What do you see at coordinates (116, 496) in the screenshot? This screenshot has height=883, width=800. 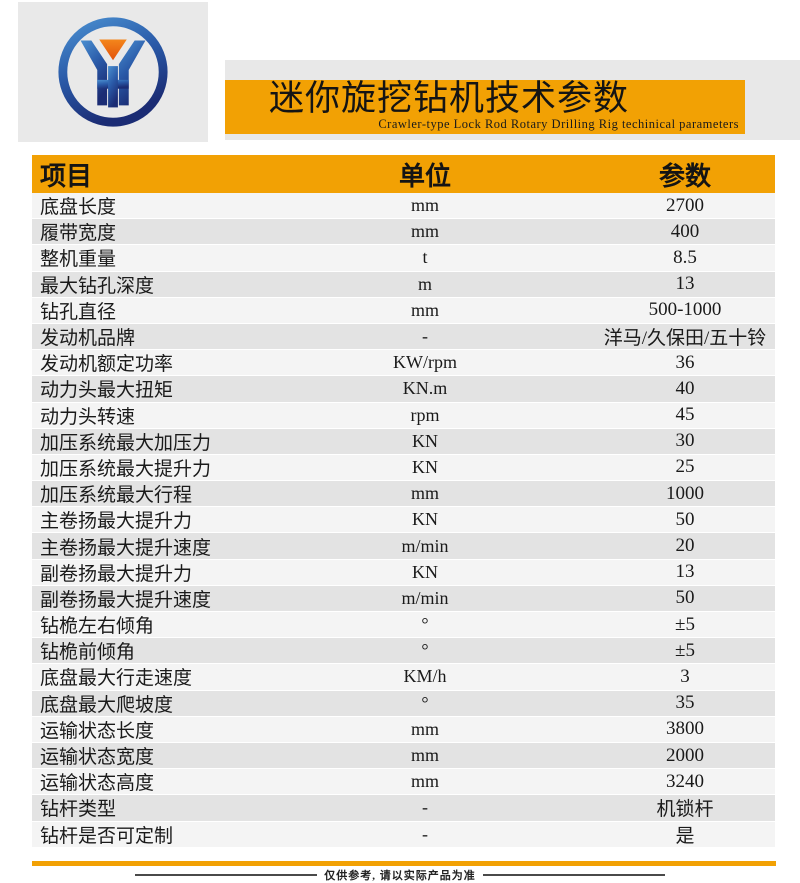 I see `row-item-label: 加压系统最大行程` at bounding box center [116, 496].